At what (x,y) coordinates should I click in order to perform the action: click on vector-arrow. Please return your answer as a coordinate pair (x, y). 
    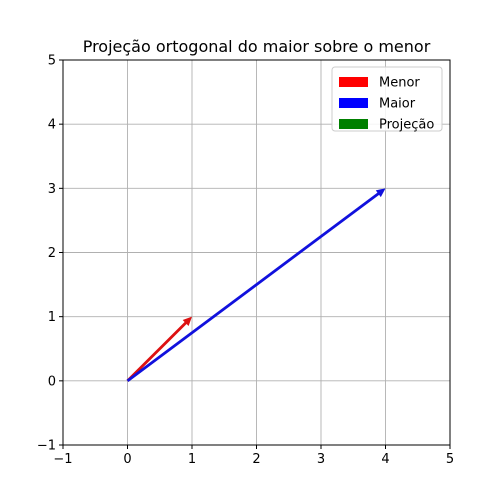
    Looking at the image, I should click on (159, 349).